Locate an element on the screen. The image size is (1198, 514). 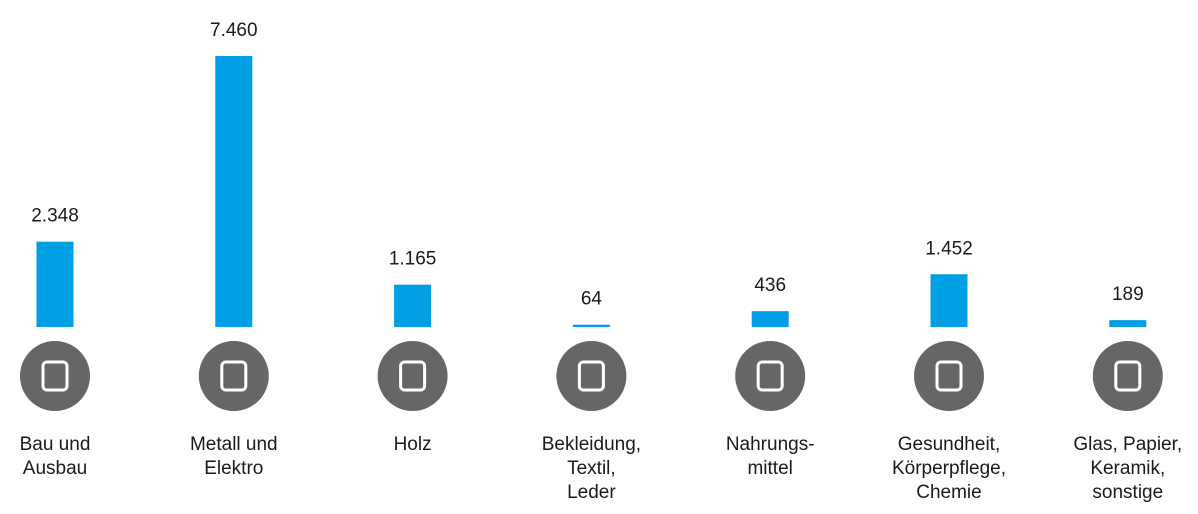
category-label: Bau und Ausbau is located at coordinates (55, 456).